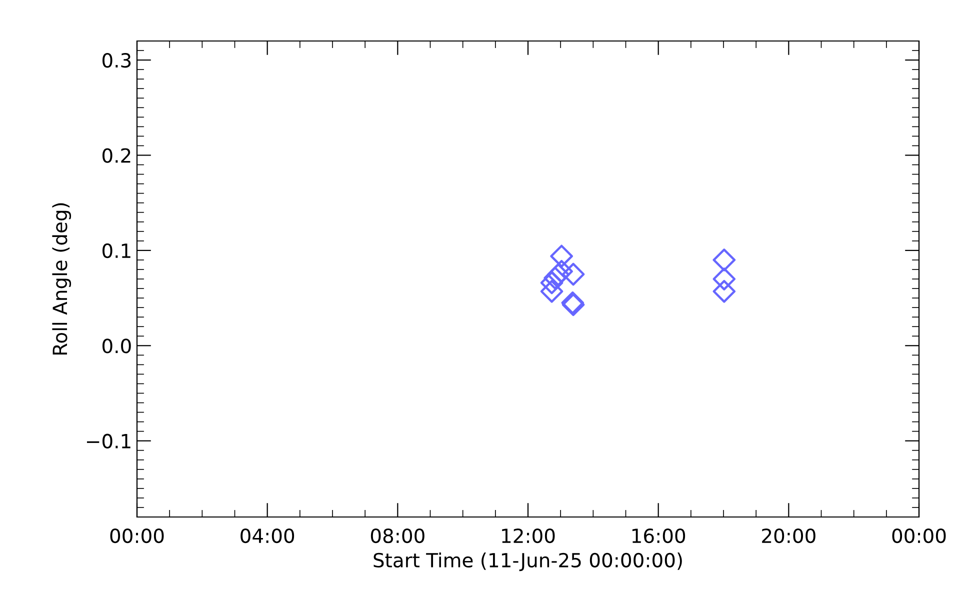 The height and width of the screenshot is (600, 960). What do you see at coordinates (116, 250) in the screenshot?
I see `y-tick-label: 0.1` at bounding box center [116, 250].